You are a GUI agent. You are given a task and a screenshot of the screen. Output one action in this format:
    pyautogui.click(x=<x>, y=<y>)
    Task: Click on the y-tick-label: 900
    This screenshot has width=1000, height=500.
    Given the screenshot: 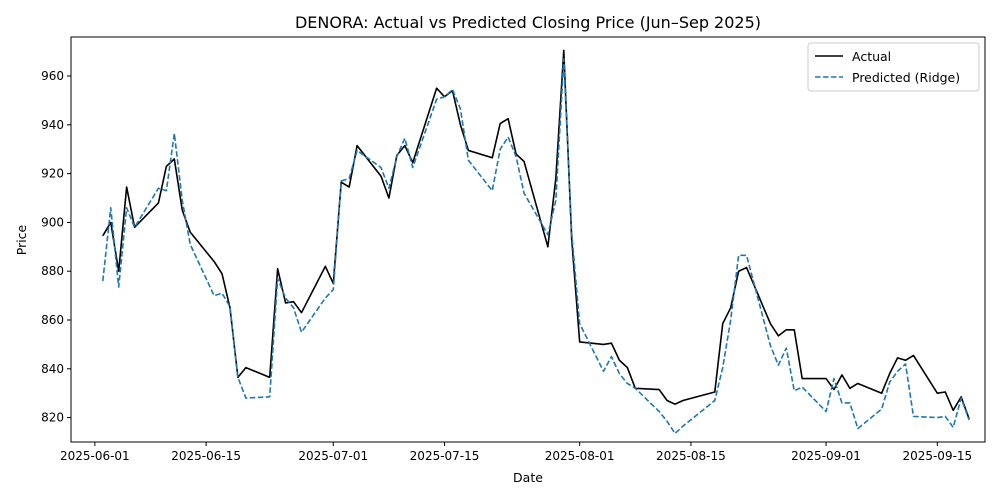 What is the action you would take?
    pyautogui.click(x=52, y=222)
    